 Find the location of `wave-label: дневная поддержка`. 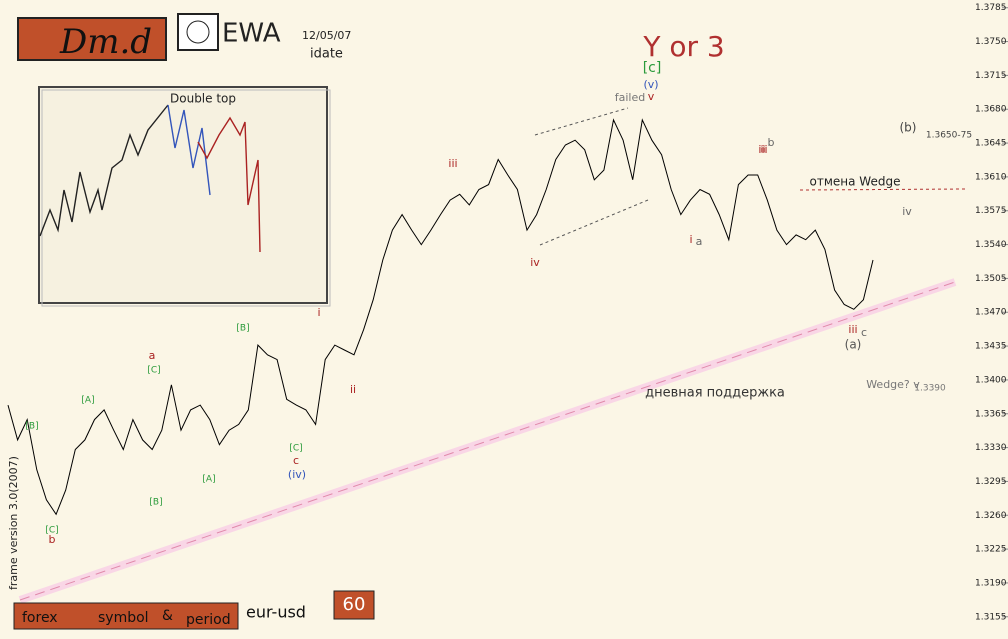

wave-label: дневная поддержка is located at coordinates (715, 393).